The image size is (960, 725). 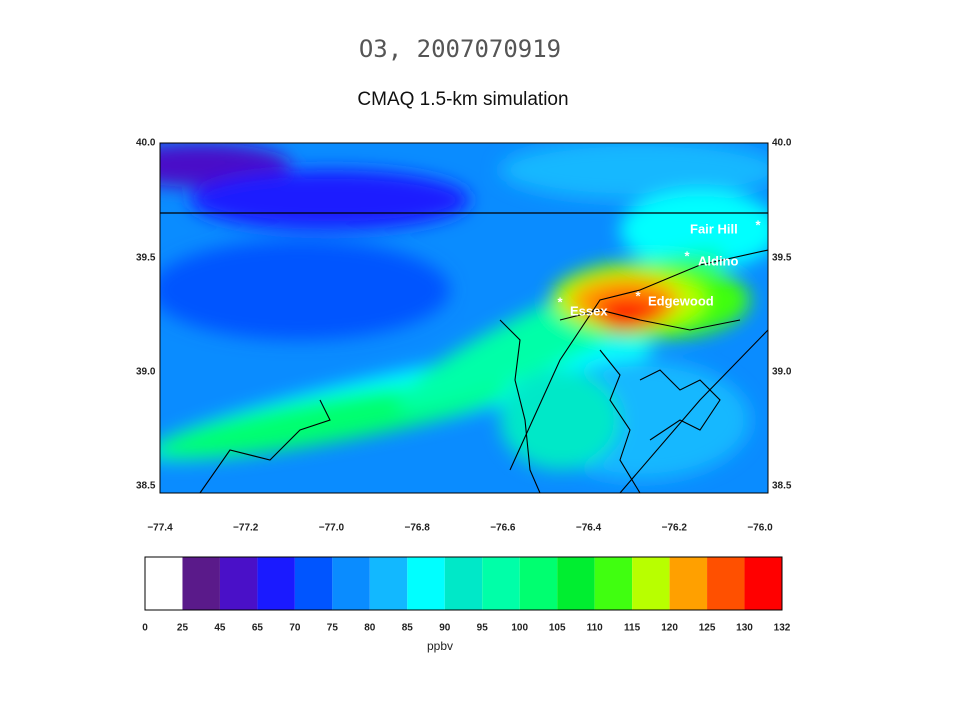 I want to click on lat-label-left: 39.5, so click(x=146, y=258).